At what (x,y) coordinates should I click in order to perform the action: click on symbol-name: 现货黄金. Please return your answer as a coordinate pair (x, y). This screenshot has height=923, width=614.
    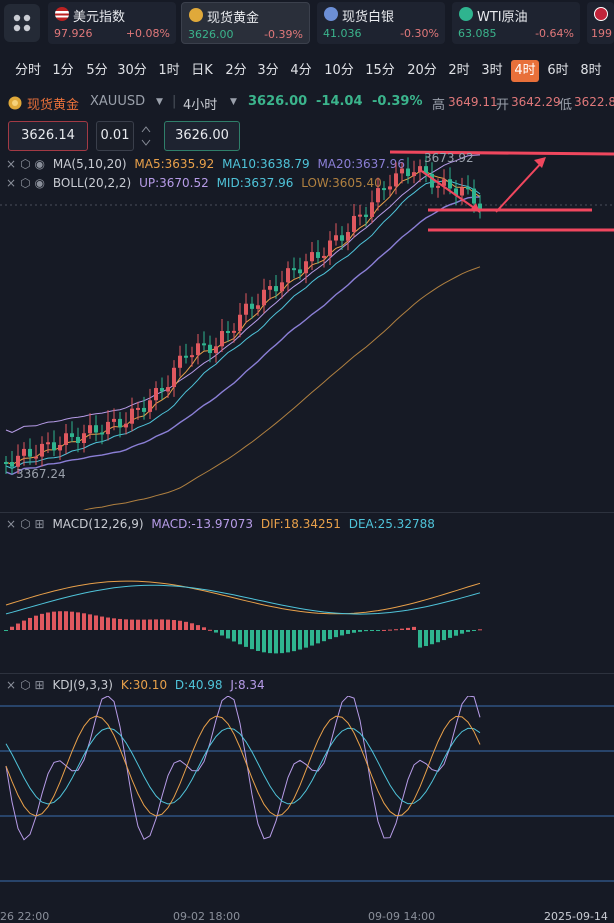
    Looking at the image, I should click on (53, 105).